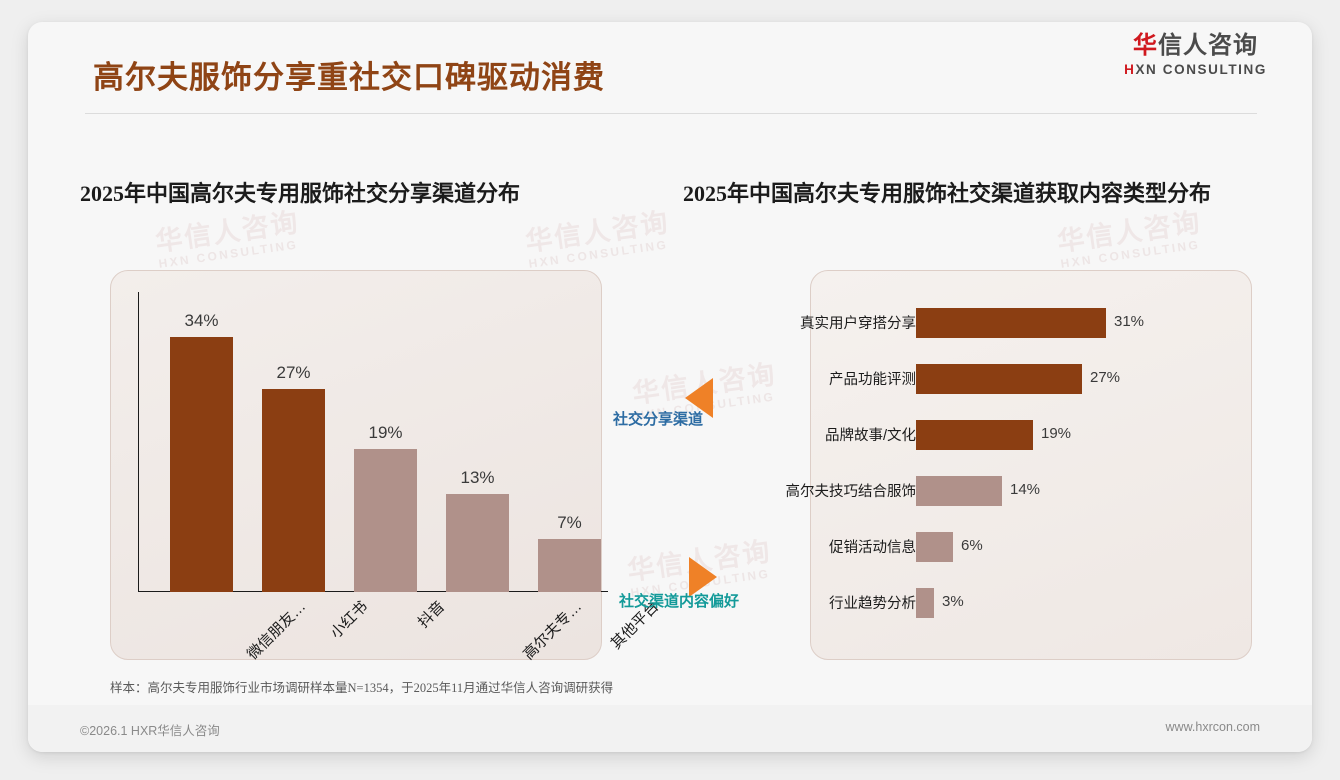 The width and height of the screenshot is (1340, 780). Describe the element at coordinates (1146, 45) in the screenshot. I see `logo-cn-accent-char: 华` at that location.